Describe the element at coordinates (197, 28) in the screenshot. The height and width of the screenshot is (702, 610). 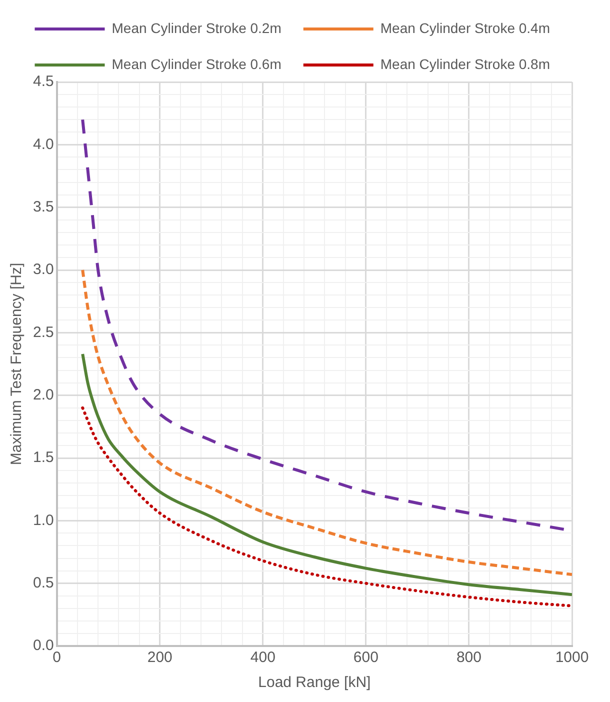
I see `legend-label: Mean Cylinder Stroke 0.2m` at that location.